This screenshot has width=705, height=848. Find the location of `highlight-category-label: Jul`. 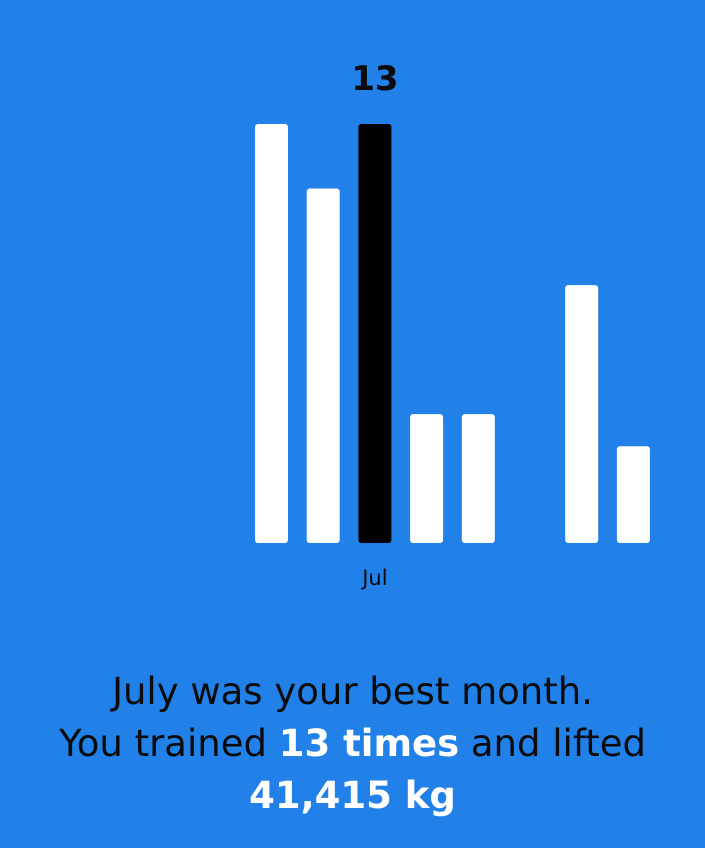

highlight-category-label: Jul is located at coordinates (373, 578).